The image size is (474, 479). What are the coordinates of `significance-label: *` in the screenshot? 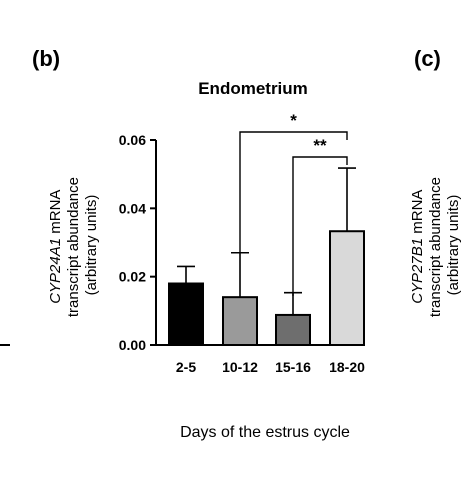 It's located at (293, 120).